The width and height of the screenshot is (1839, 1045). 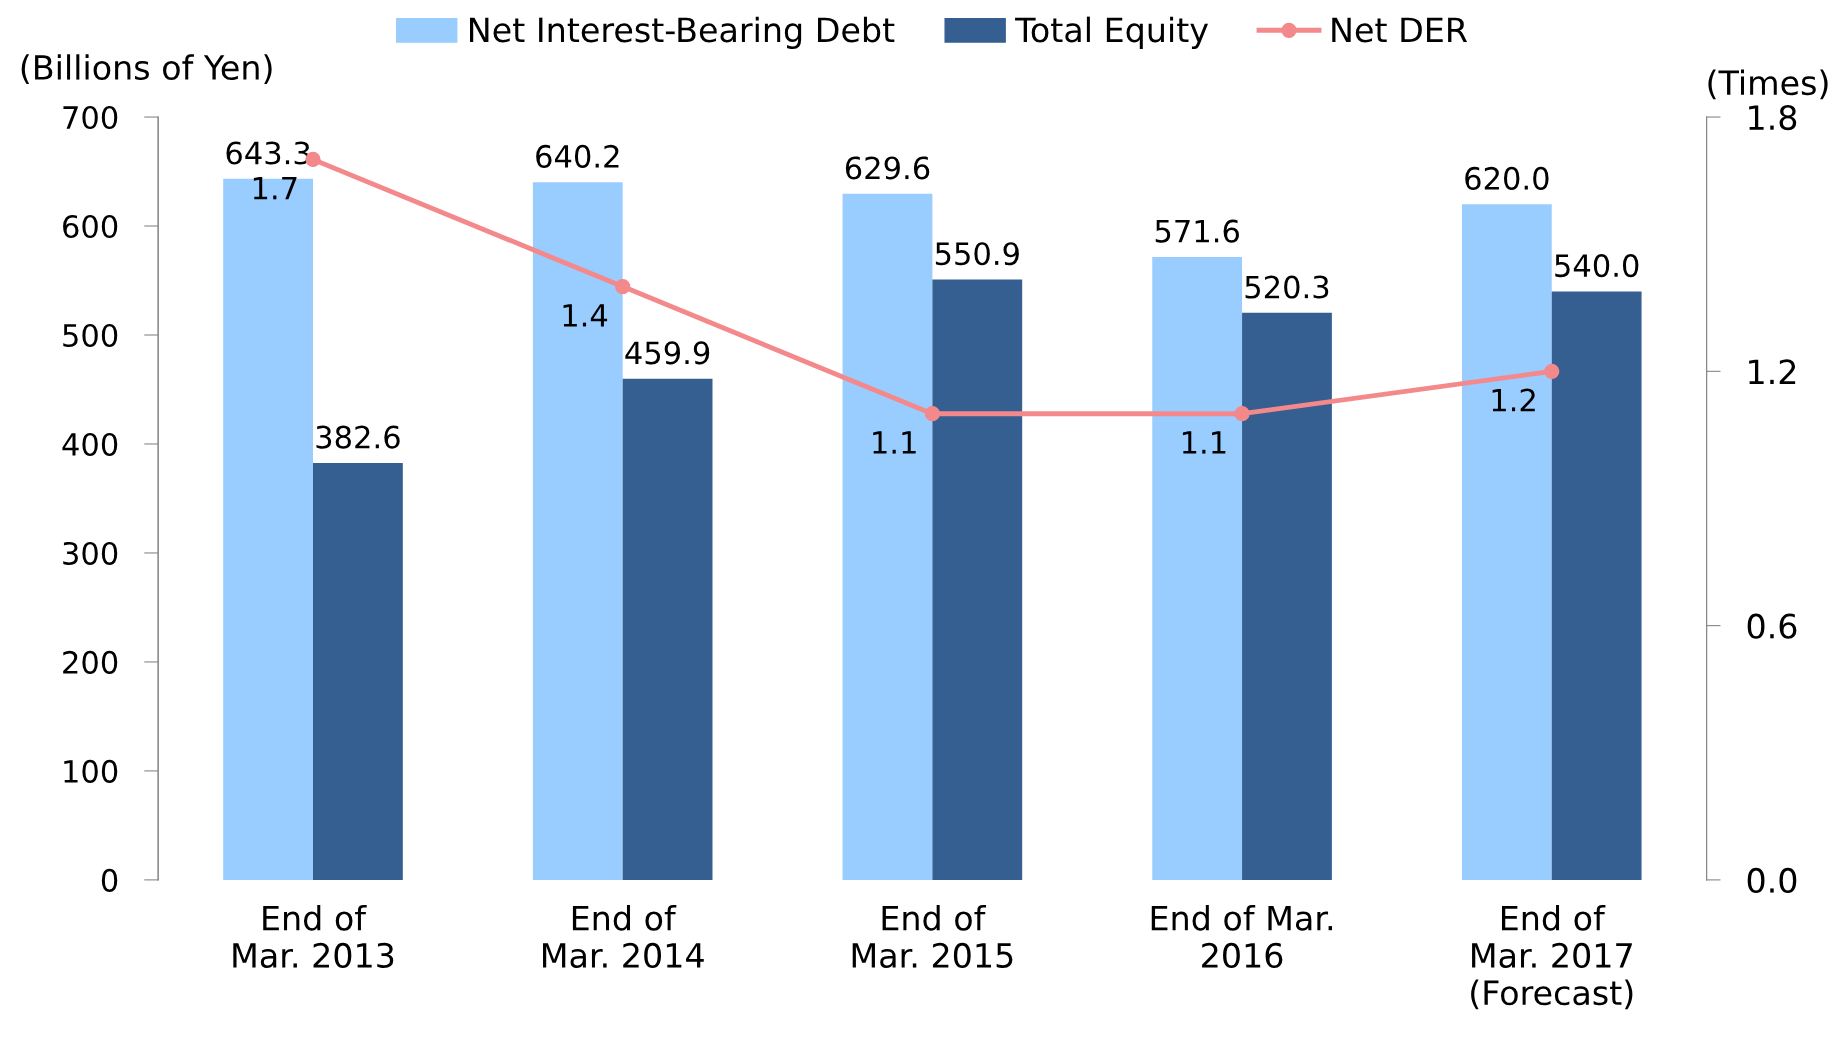 What do you see at coordinates (1768, 84) in the screenshot?
I see `y2-axis-title: (Times)` at bounding box center [1768, 84].